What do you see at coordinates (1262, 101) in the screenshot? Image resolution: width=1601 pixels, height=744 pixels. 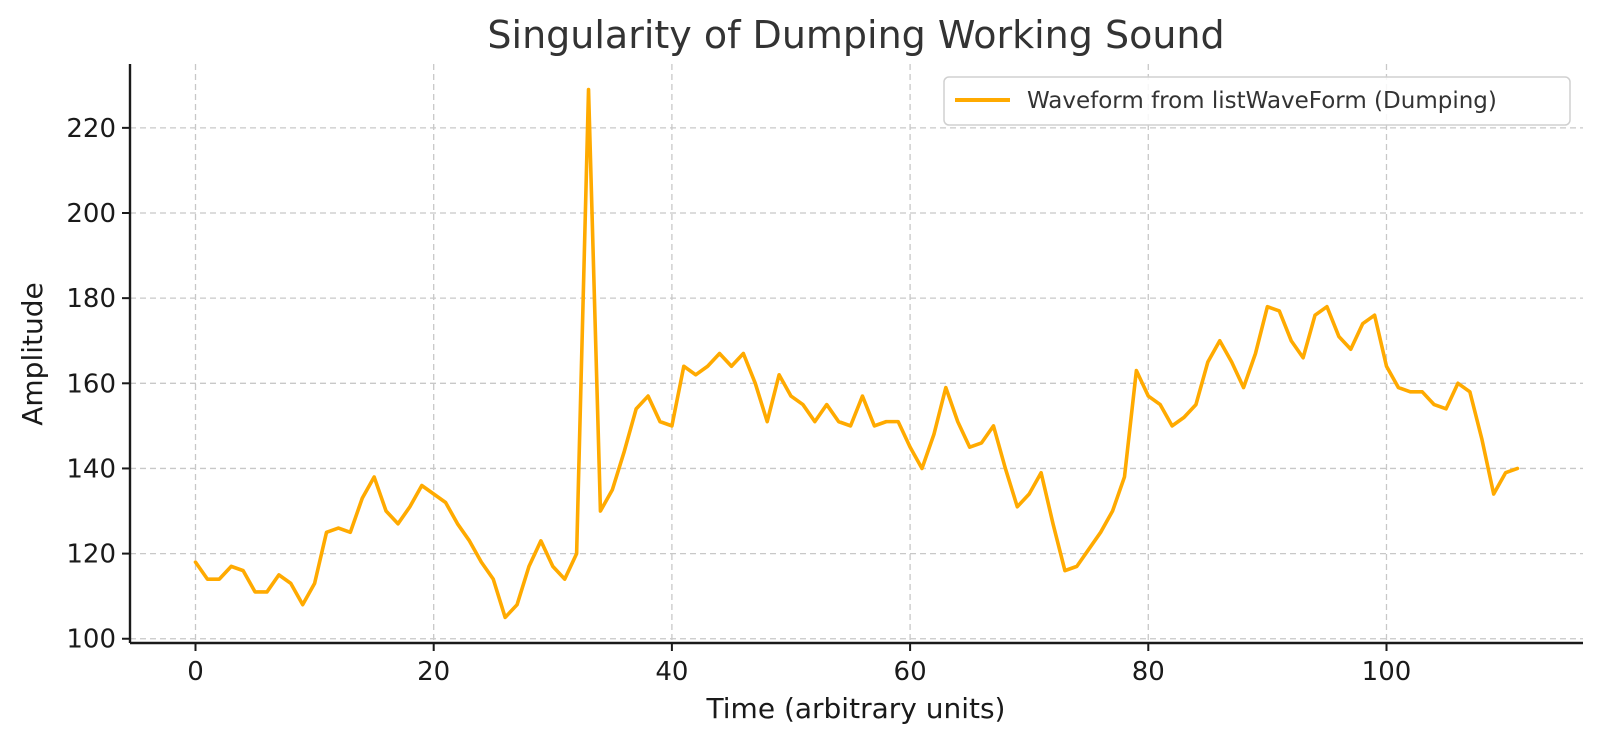 I see `legend-label: Waveform from listWaveForm (Dumping)` at bounding box center [1262, 101].